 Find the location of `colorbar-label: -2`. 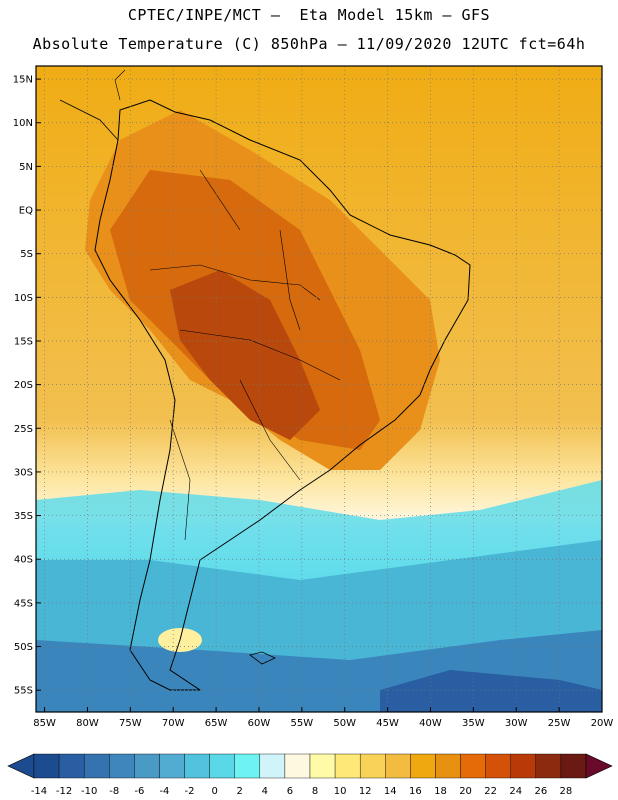

colorbar-label: -2 is located at coordinates (190, 791).